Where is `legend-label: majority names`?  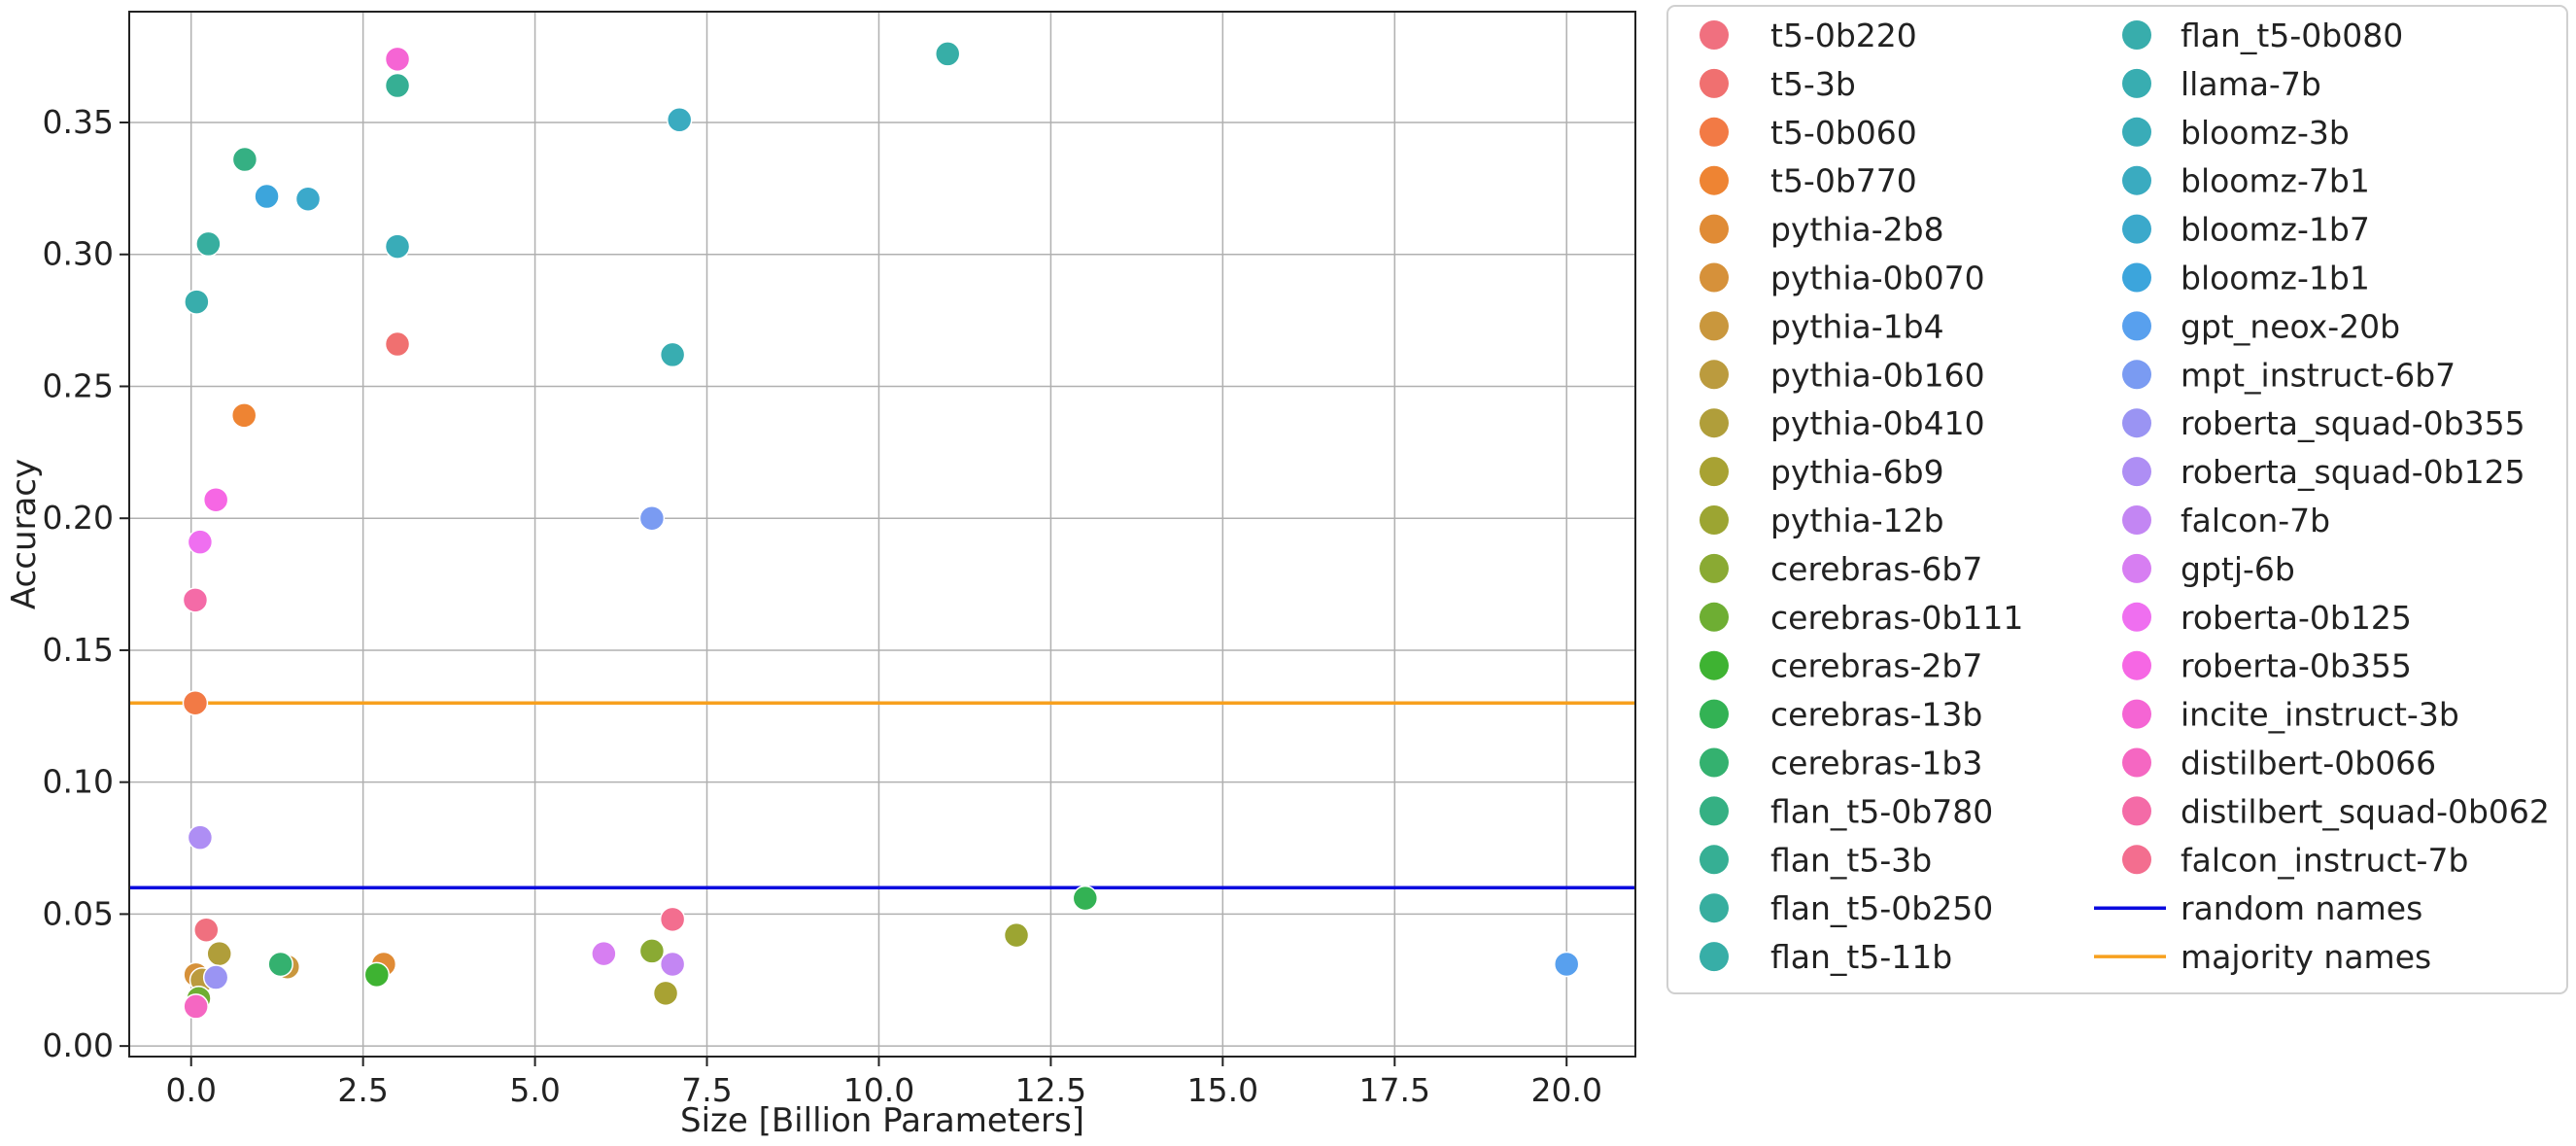
legend-label: majority names is located at coordinates (2306, 957).